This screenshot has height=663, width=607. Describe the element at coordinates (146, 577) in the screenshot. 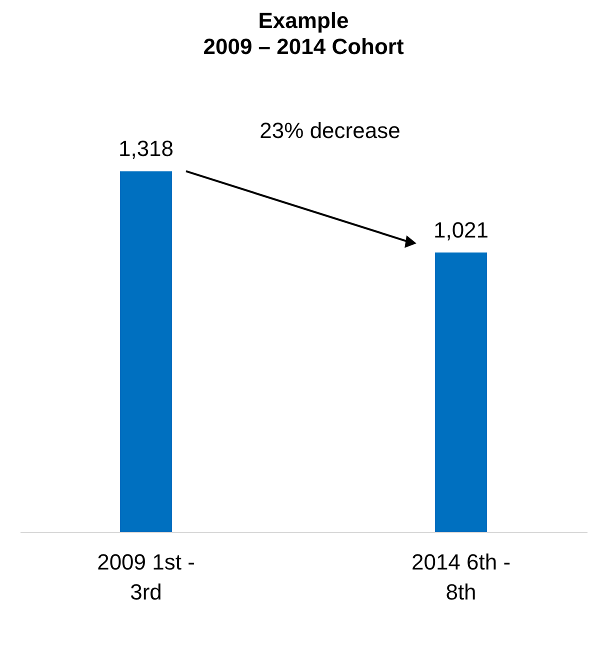

I see `x-tick-label: 2009 1st - 3rd` at that location.